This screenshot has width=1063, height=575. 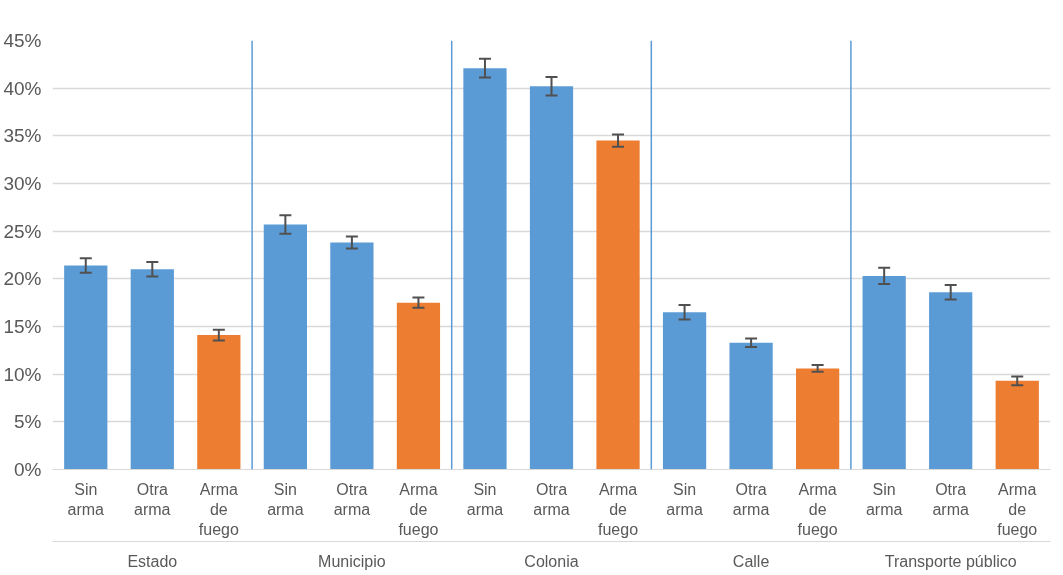 What do you see at coordinates (950, 561) in the screenshot?
I see `text: Transporte público` at bounding box center [950, 561].